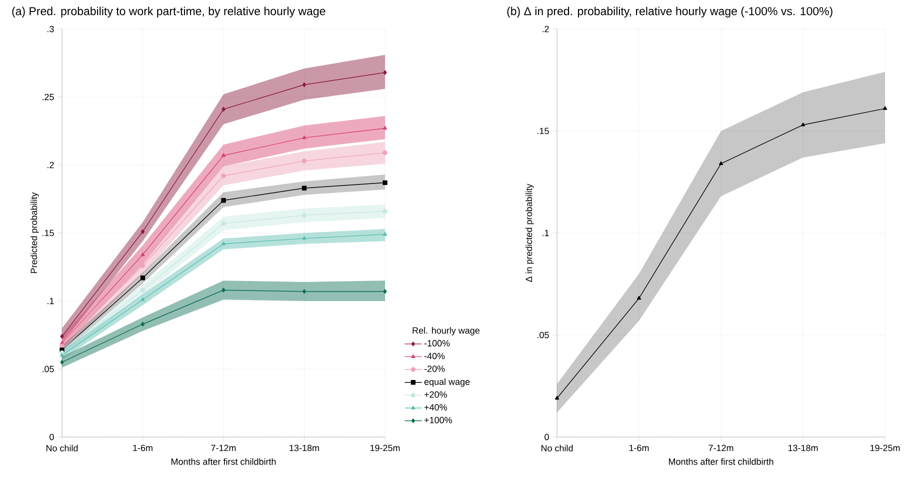 The width and height of the screenshot is (905, 484). What do you see at coordinates (447, 382) in the screenshot?
I see `legend-label: equal wage` at bounding box center [447, 382].